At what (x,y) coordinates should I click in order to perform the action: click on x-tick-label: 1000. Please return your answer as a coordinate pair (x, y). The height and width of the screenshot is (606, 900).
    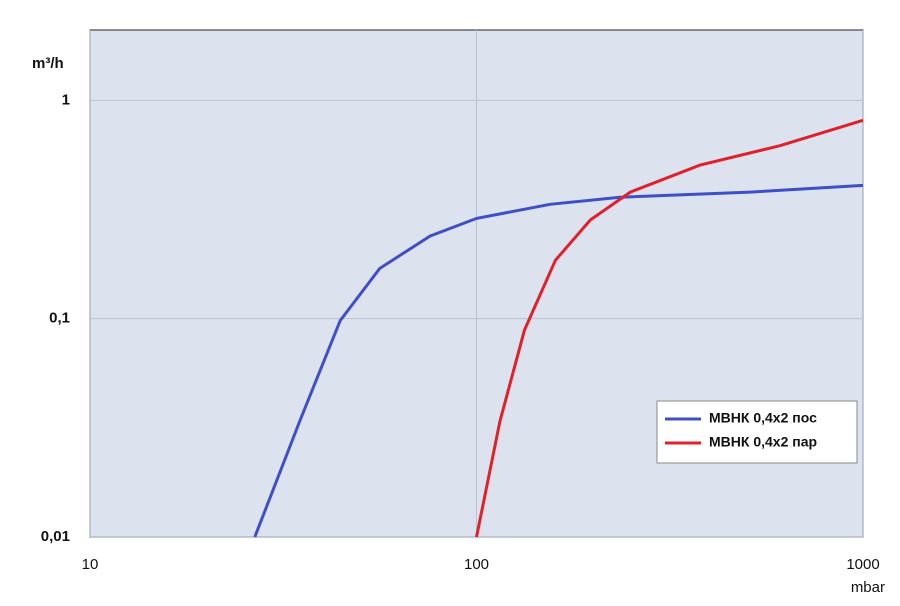
    Looking at the image, I should click on (862, 564).